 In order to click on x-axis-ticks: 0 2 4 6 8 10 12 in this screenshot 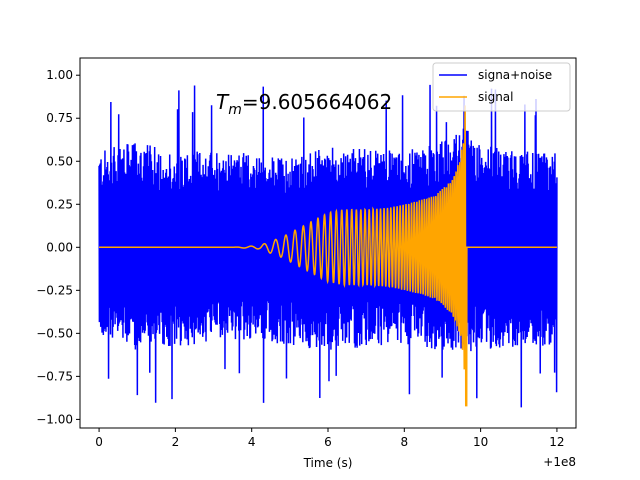, I will do `click(330, 438)`.